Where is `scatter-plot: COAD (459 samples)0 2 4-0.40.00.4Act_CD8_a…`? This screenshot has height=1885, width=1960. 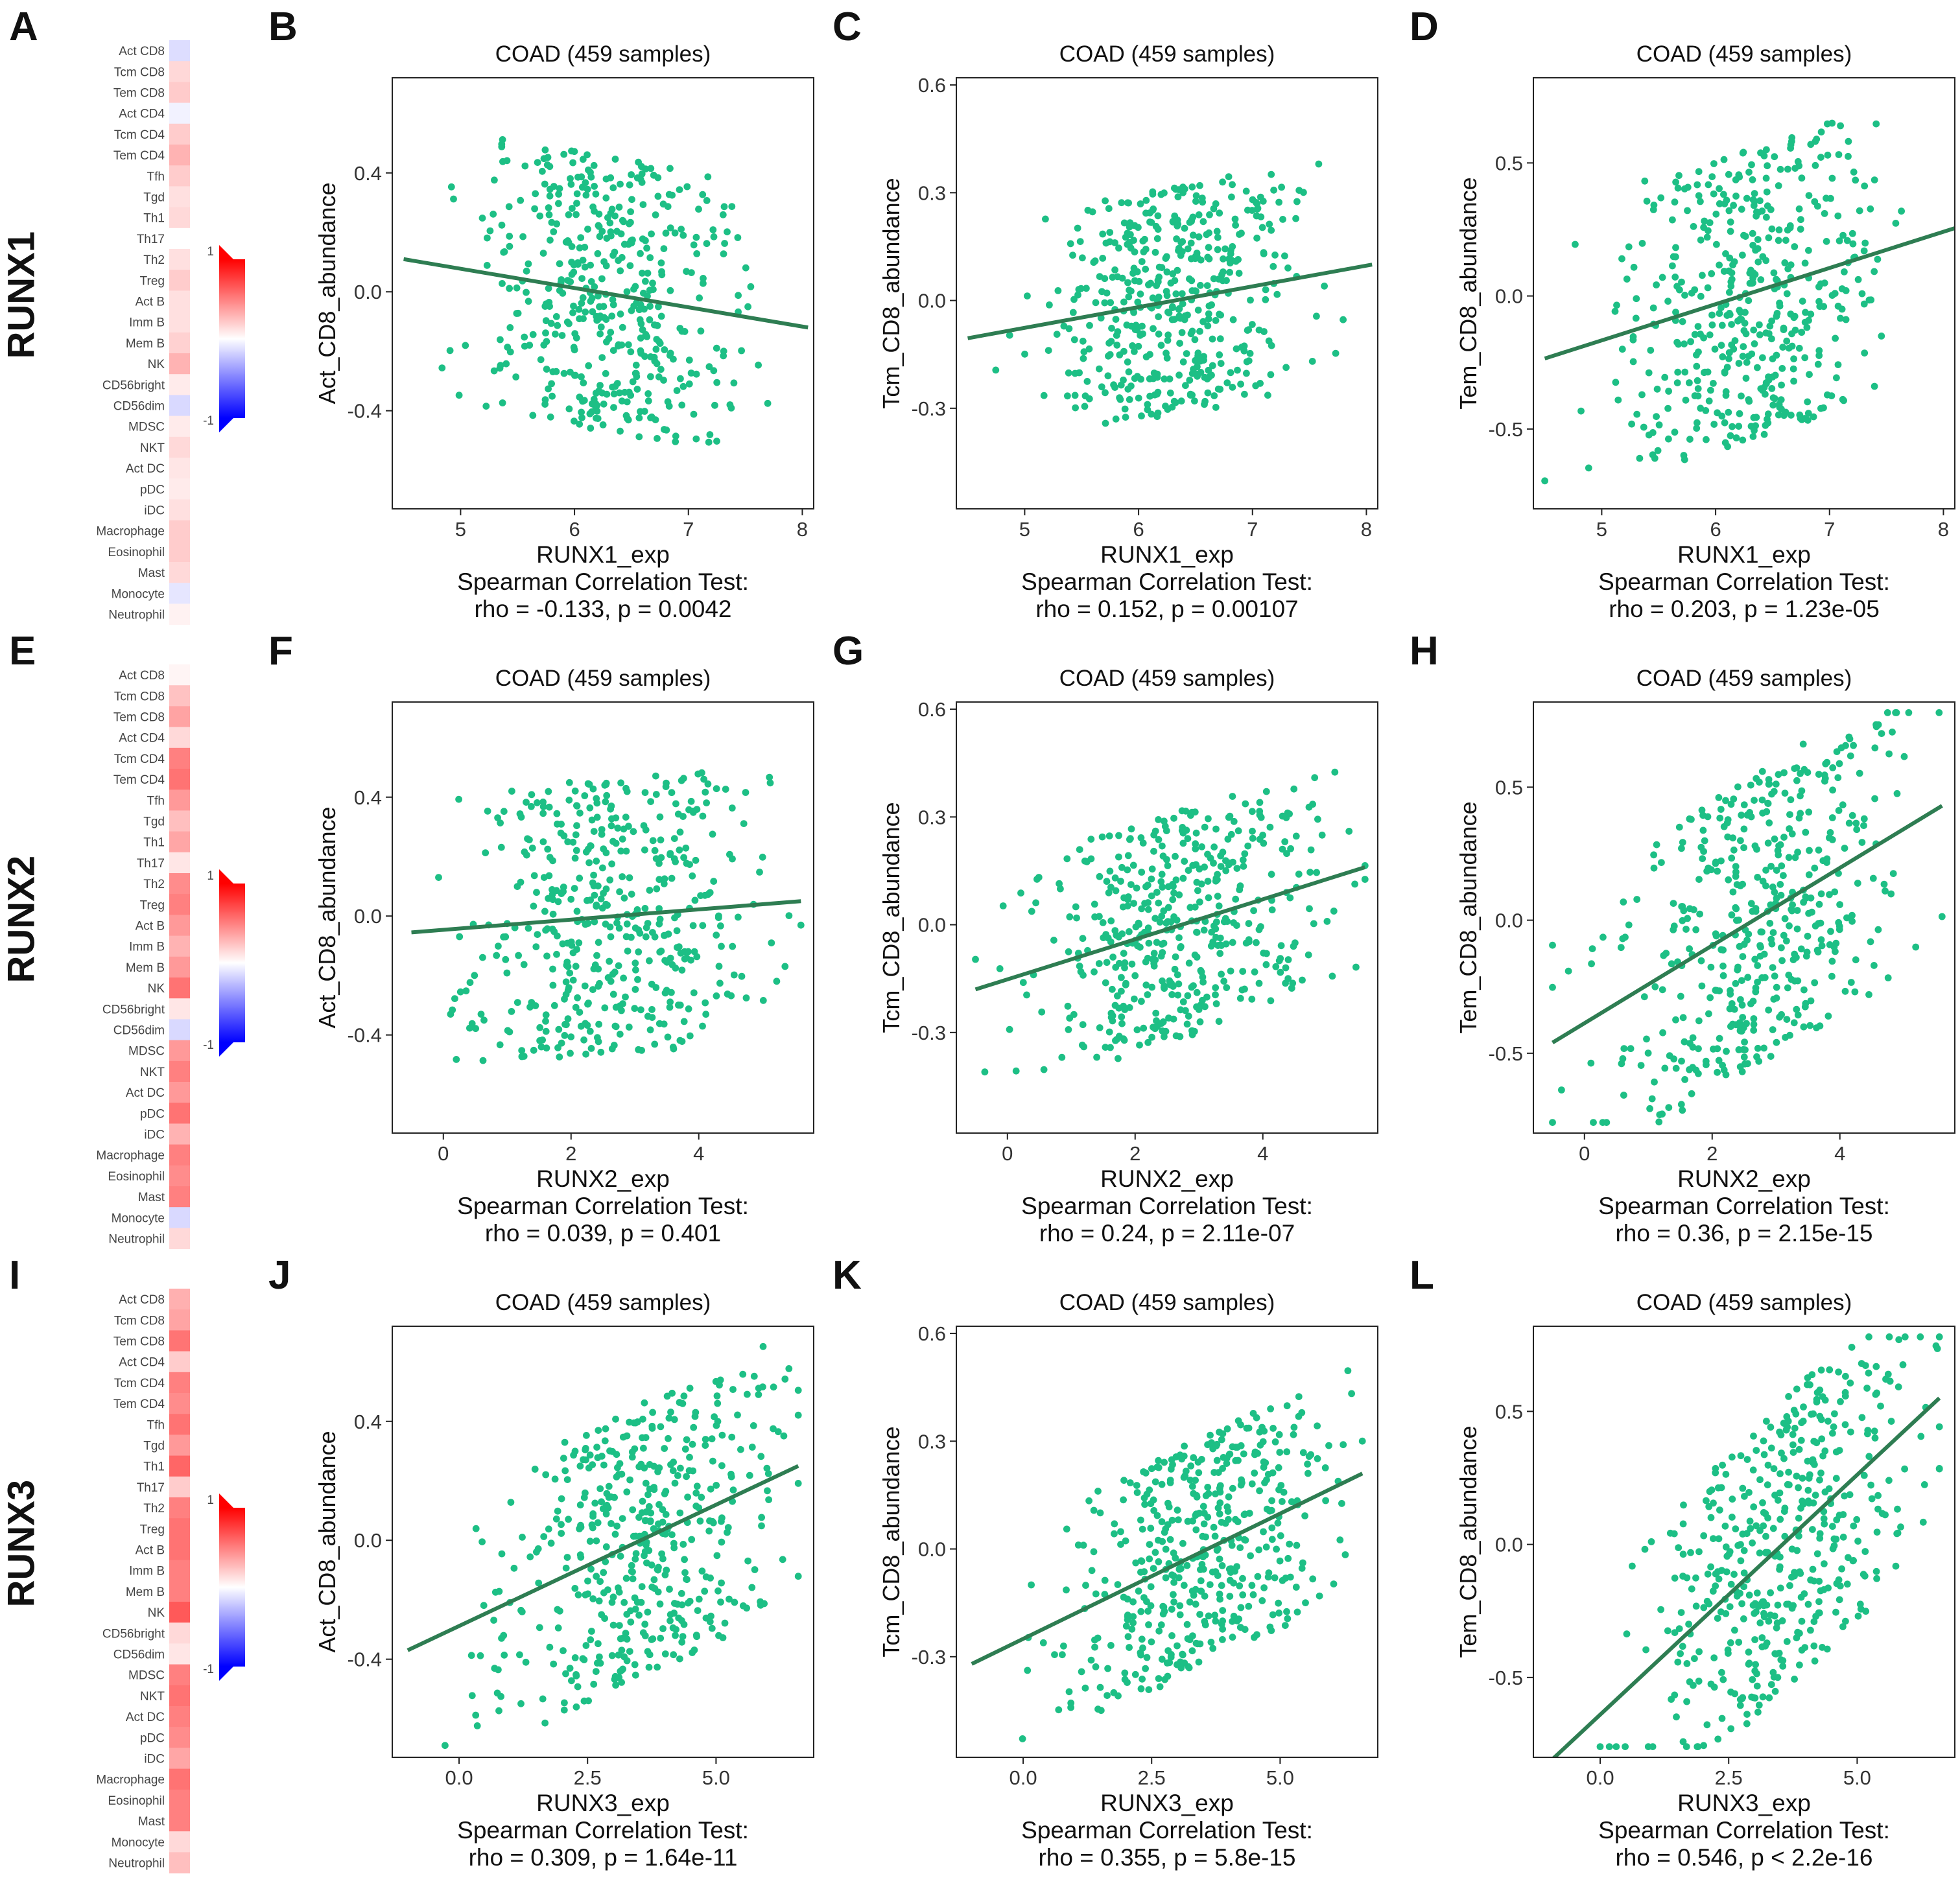 scatter-plot: COAD (459 samples)0 2 4-0.40.00.4Act_CD8_a… is located at coordinates (564, 956).